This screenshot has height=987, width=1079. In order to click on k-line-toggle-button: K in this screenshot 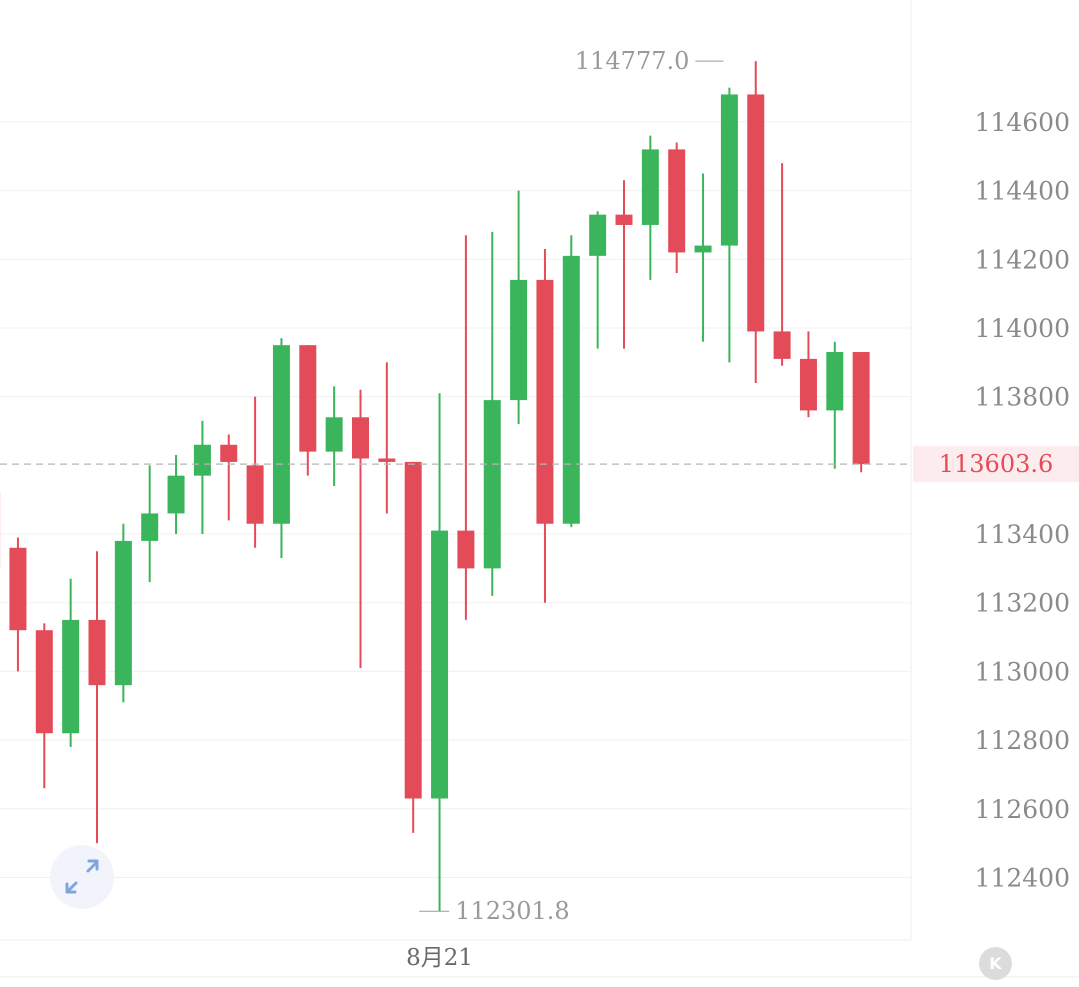, I will do `click(995, 963)`.